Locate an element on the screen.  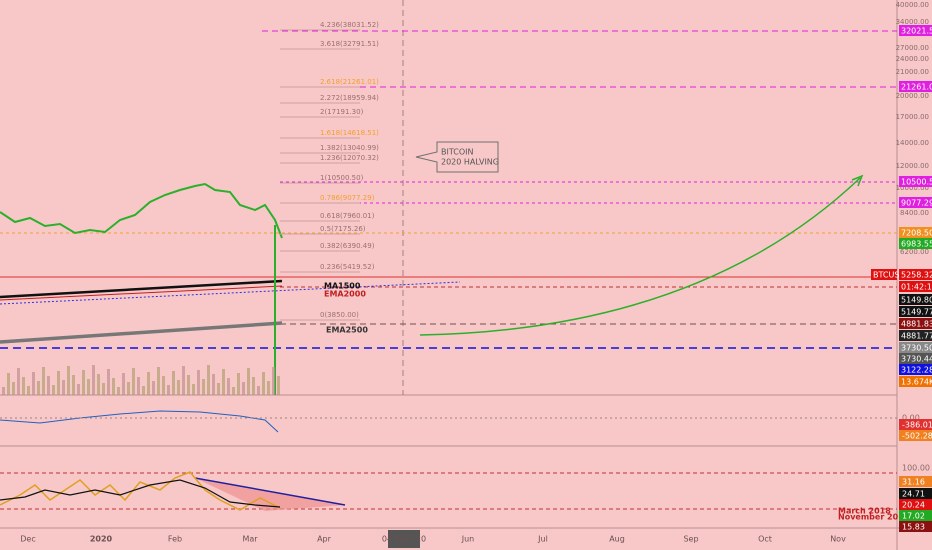
fib-label: 0.618(7960.01) is located at coordinates (347, 216).